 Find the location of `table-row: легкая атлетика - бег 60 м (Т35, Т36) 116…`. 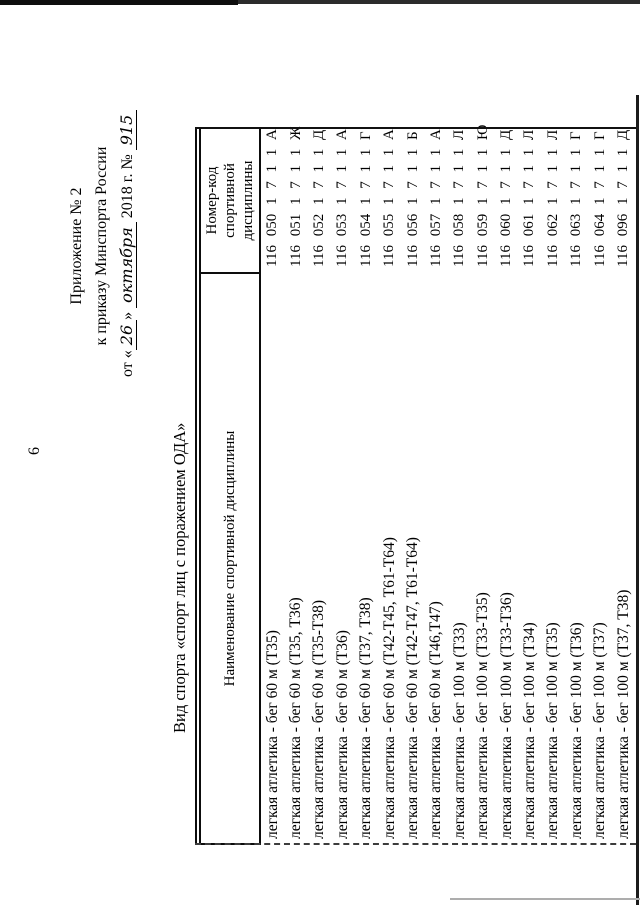

table-row: легкая атлетика - бег 60 м (Т35, Т36) 116… is located at coordinates (295, 486).